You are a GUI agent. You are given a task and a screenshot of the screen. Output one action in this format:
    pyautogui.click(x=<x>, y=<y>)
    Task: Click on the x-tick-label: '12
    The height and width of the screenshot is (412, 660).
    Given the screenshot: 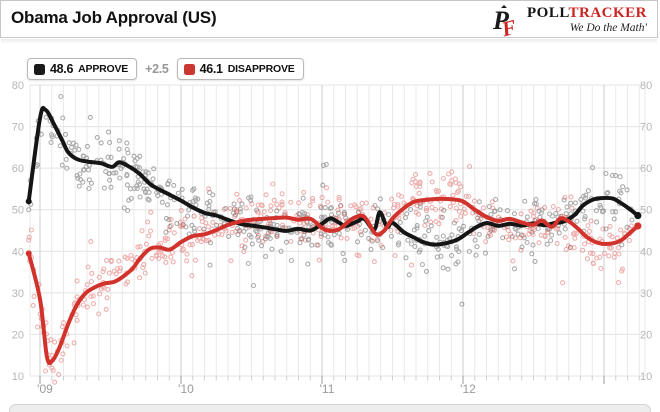 What is the action you would take?
    pyautogui.click(x=468, y=389)
    